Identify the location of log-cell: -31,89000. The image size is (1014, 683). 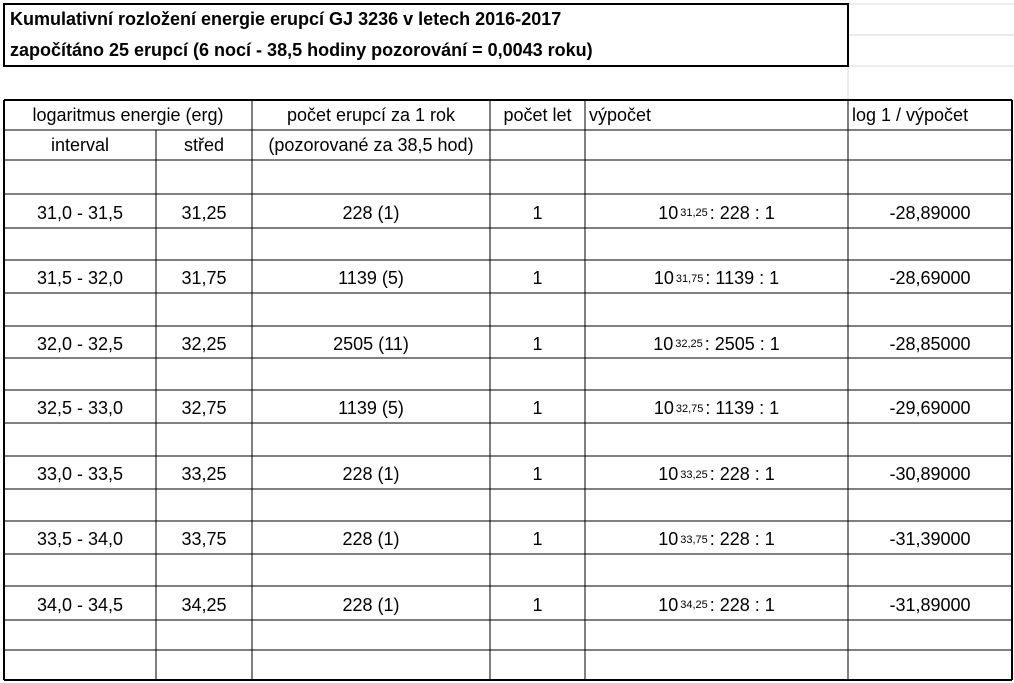
(930, 604).